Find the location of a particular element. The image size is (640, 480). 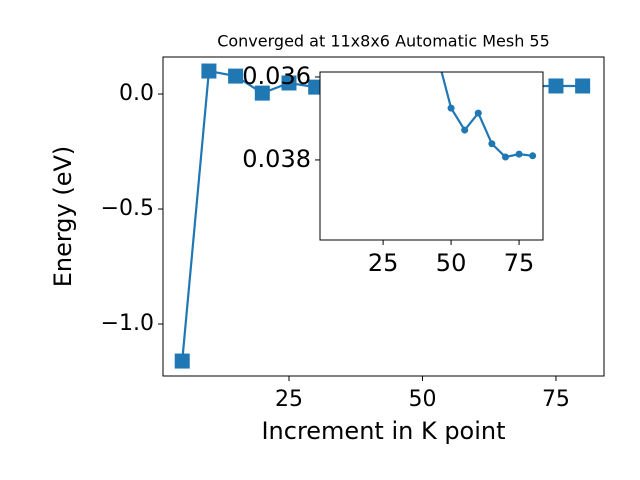

y-tick-label: 0.038 is located at coordinates (276, 159).